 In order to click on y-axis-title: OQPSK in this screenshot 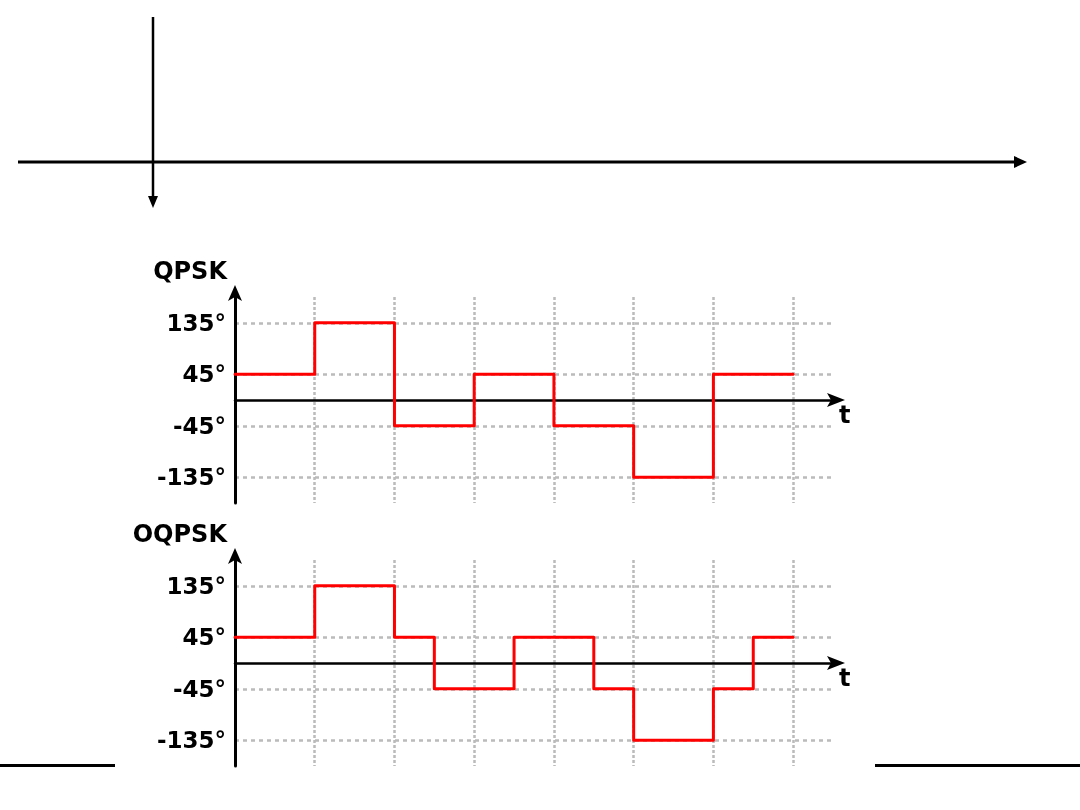, I will do `click(180, 534)`.